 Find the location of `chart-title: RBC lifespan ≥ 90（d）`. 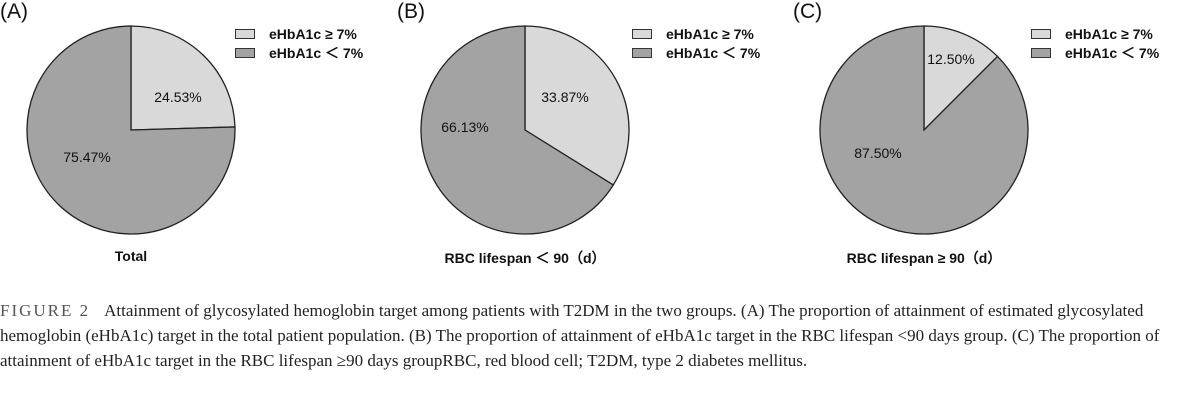

chart-title: RBC lifespan ≥ 90（d） is located at coordinates (924, 258).